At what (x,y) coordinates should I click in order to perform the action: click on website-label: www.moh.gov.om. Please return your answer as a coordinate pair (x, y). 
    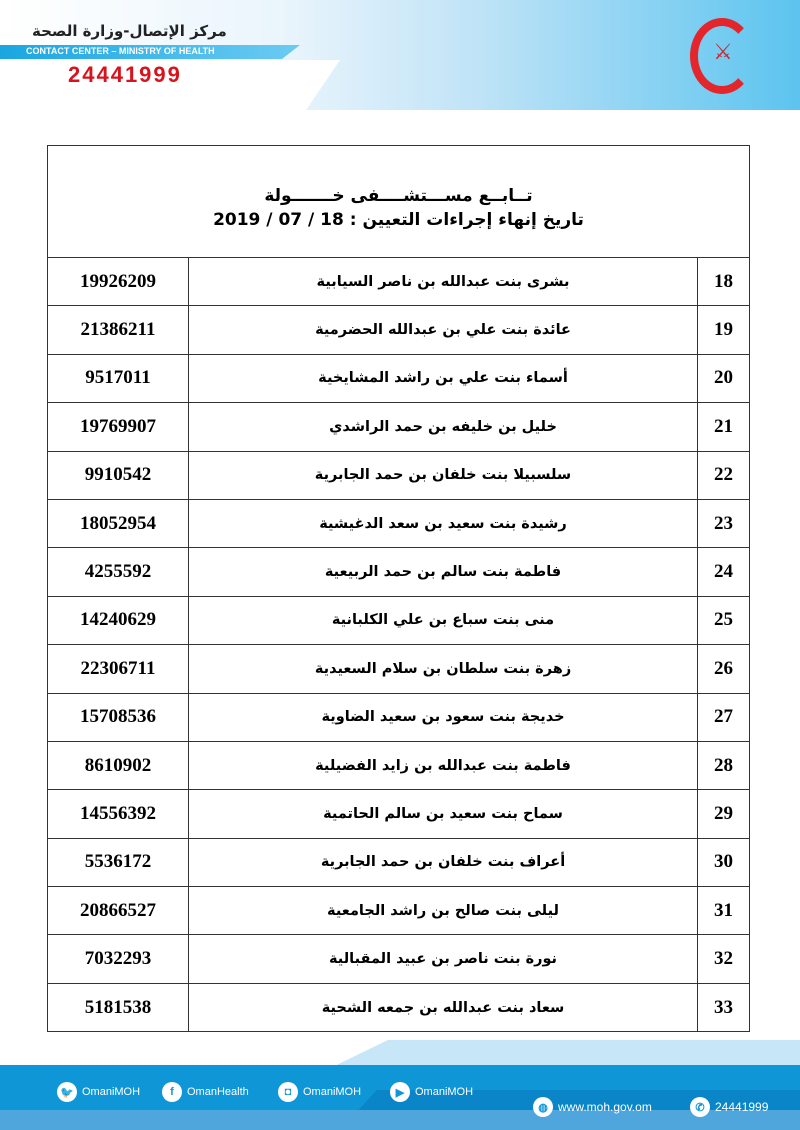
    Looking at the image, I should click on (605, 1107).